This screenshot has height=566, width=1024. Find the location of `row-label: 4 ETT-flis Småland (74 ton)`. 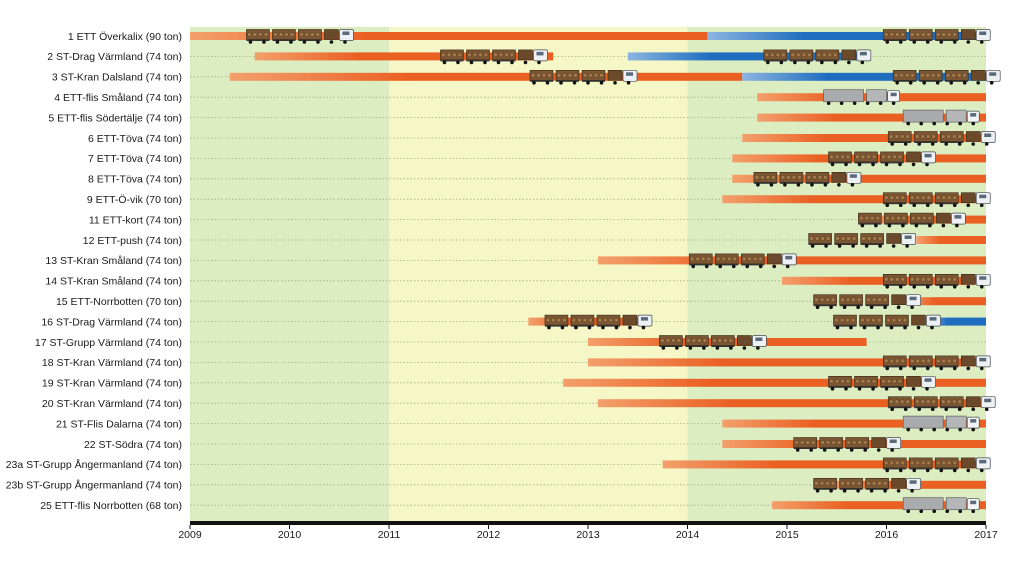

row-label: 4 ETT-flis Småland (74 ton) is located at coordinates (118, 98).